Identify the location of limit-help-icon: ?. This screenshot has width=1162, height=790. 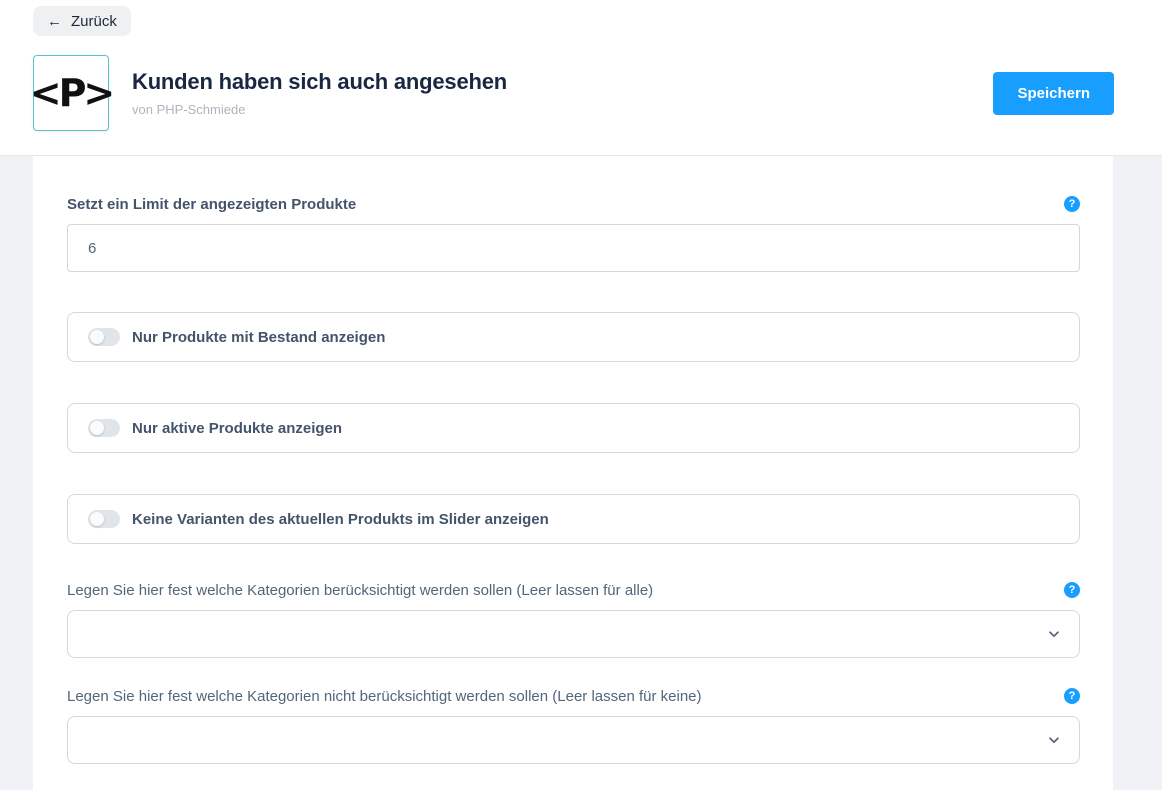
(1072, 204).